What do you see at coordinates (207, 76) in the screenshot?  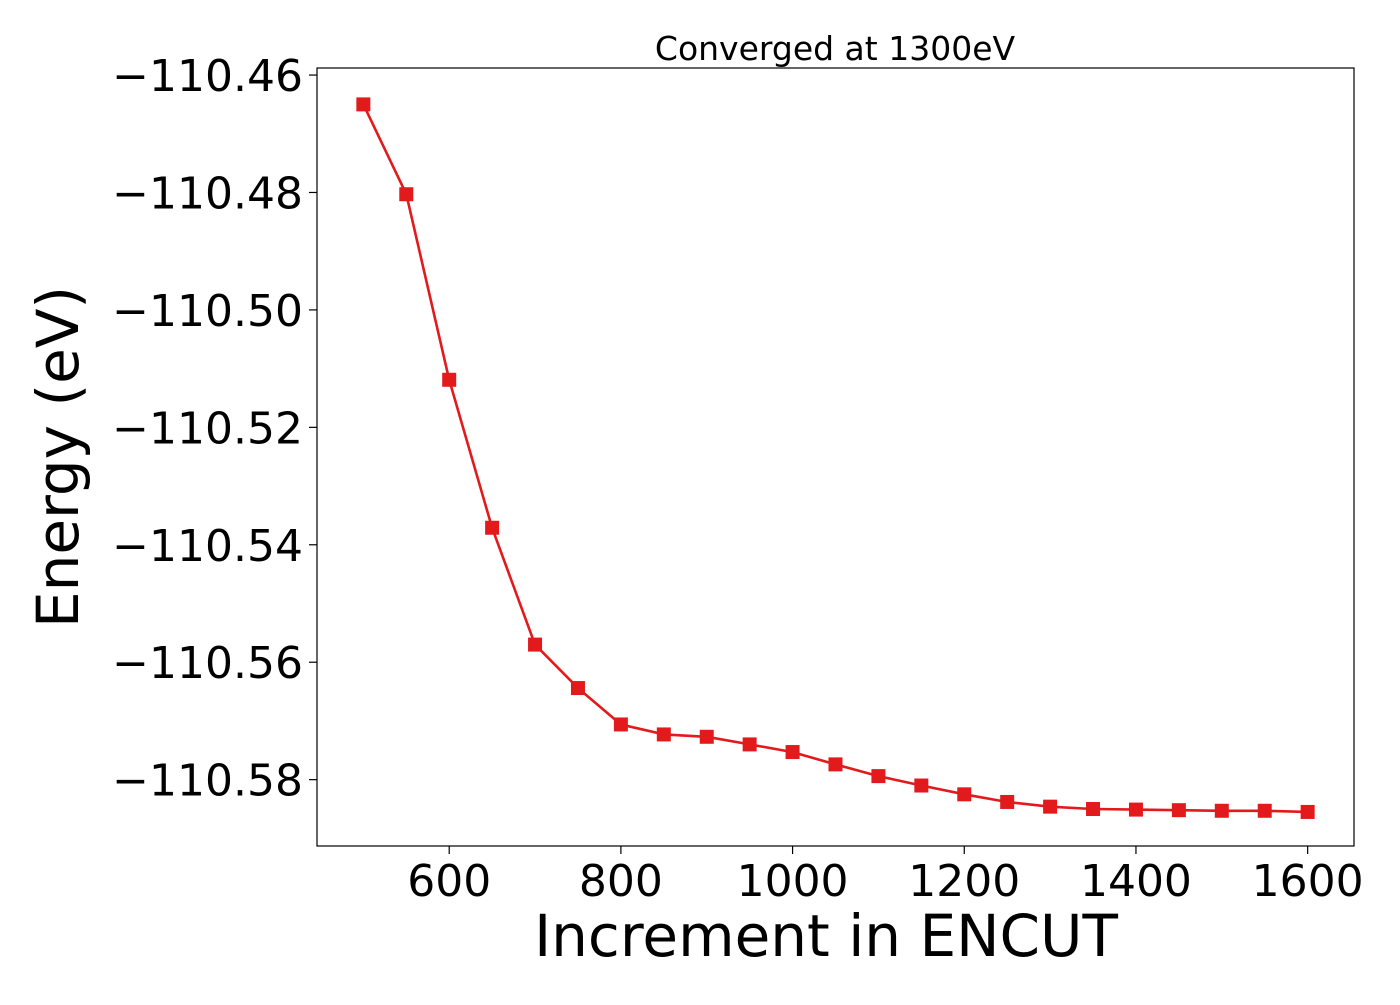 I see `y-tick-label: −110.46` at bounding box center [207, 76].